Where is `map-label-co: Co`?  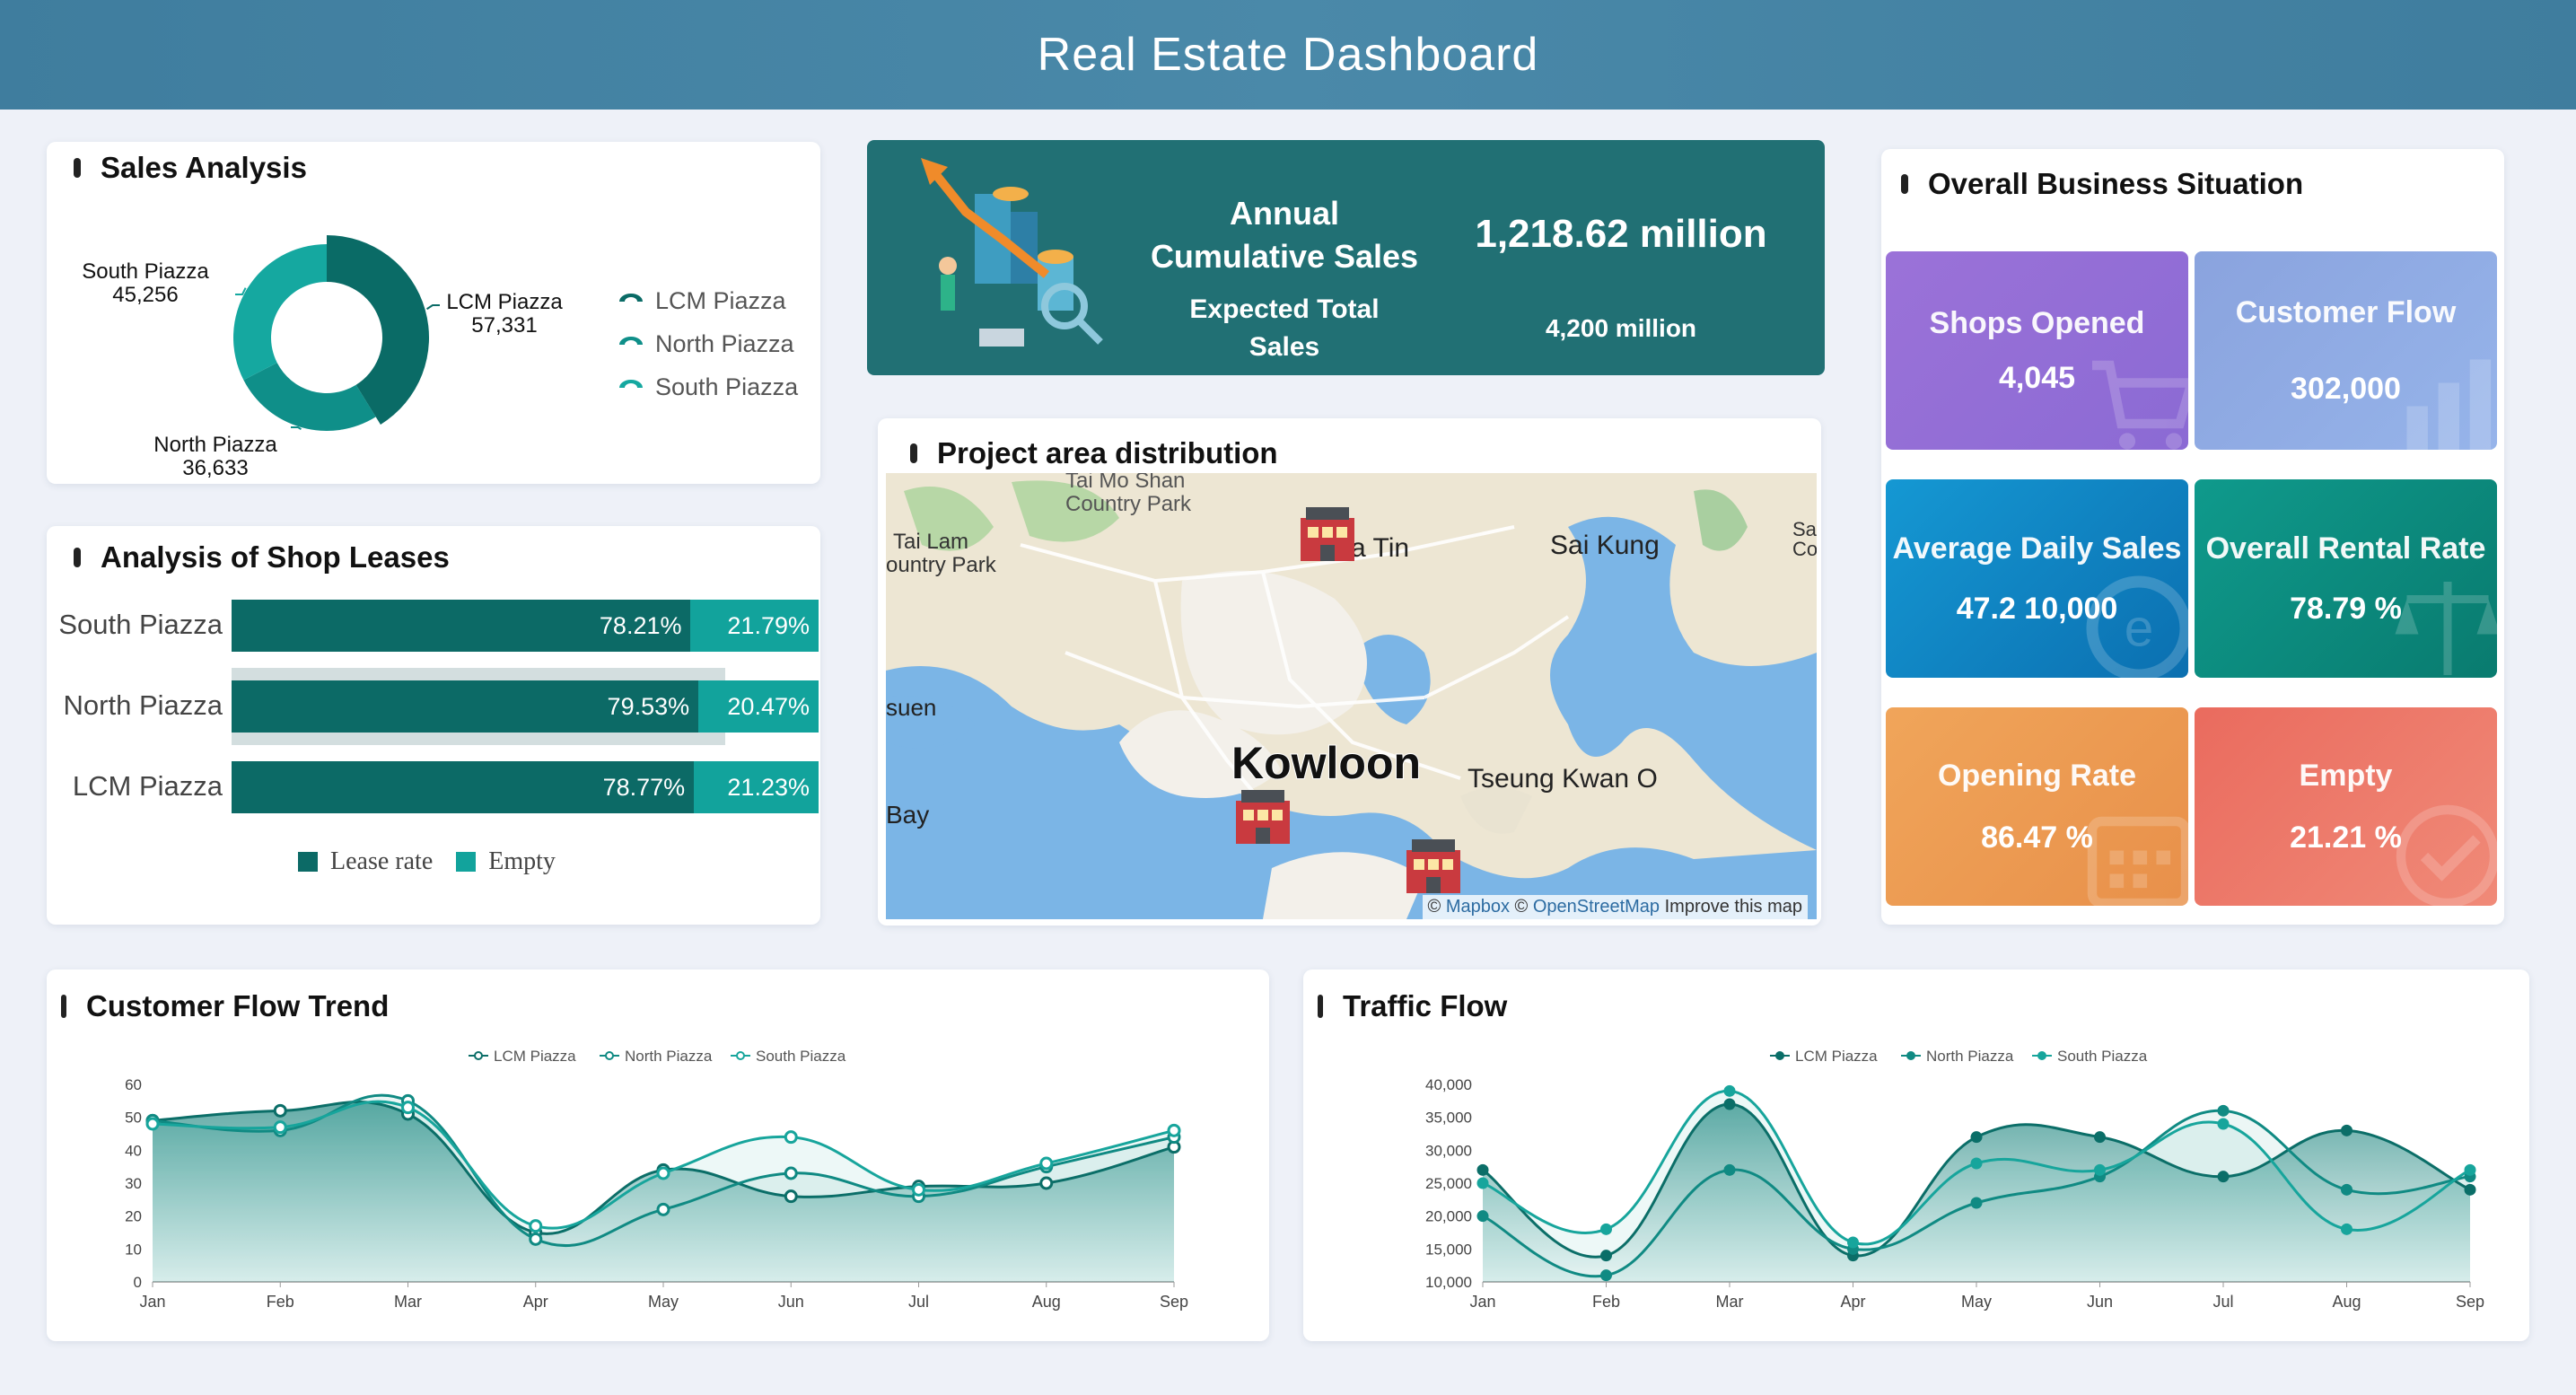 map-label-co: Co is located at coordinates (1804, 549).